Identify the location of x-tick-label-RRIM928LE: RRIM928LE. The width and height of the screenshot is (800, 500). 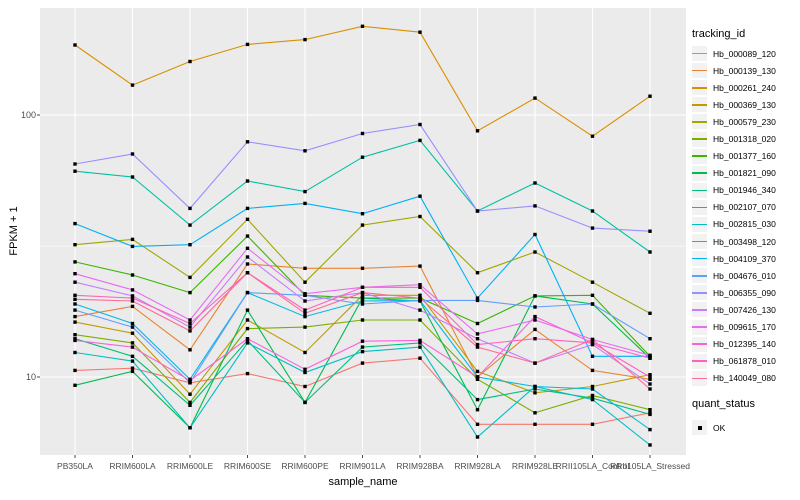
(535, 466).